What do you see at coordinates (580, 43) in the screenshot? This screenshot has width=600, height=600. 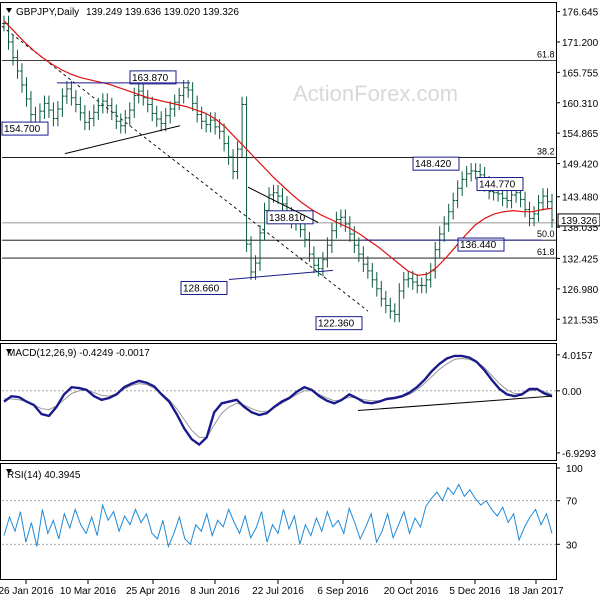 I see `y-tick-label: 171.200` at bounding box center [580, 43].